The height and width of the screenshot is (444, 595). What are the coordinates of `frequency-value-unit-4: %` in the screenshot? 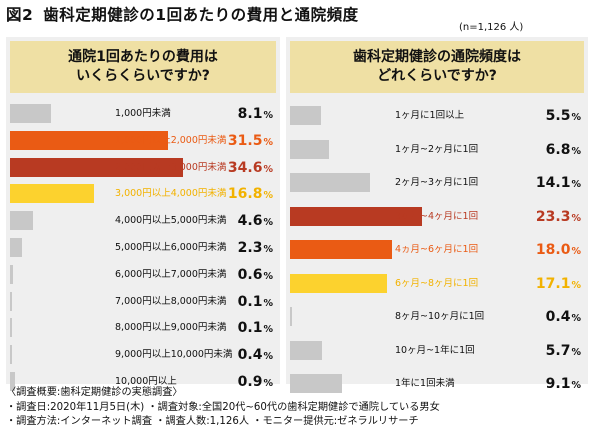 It's located at (576, 218).